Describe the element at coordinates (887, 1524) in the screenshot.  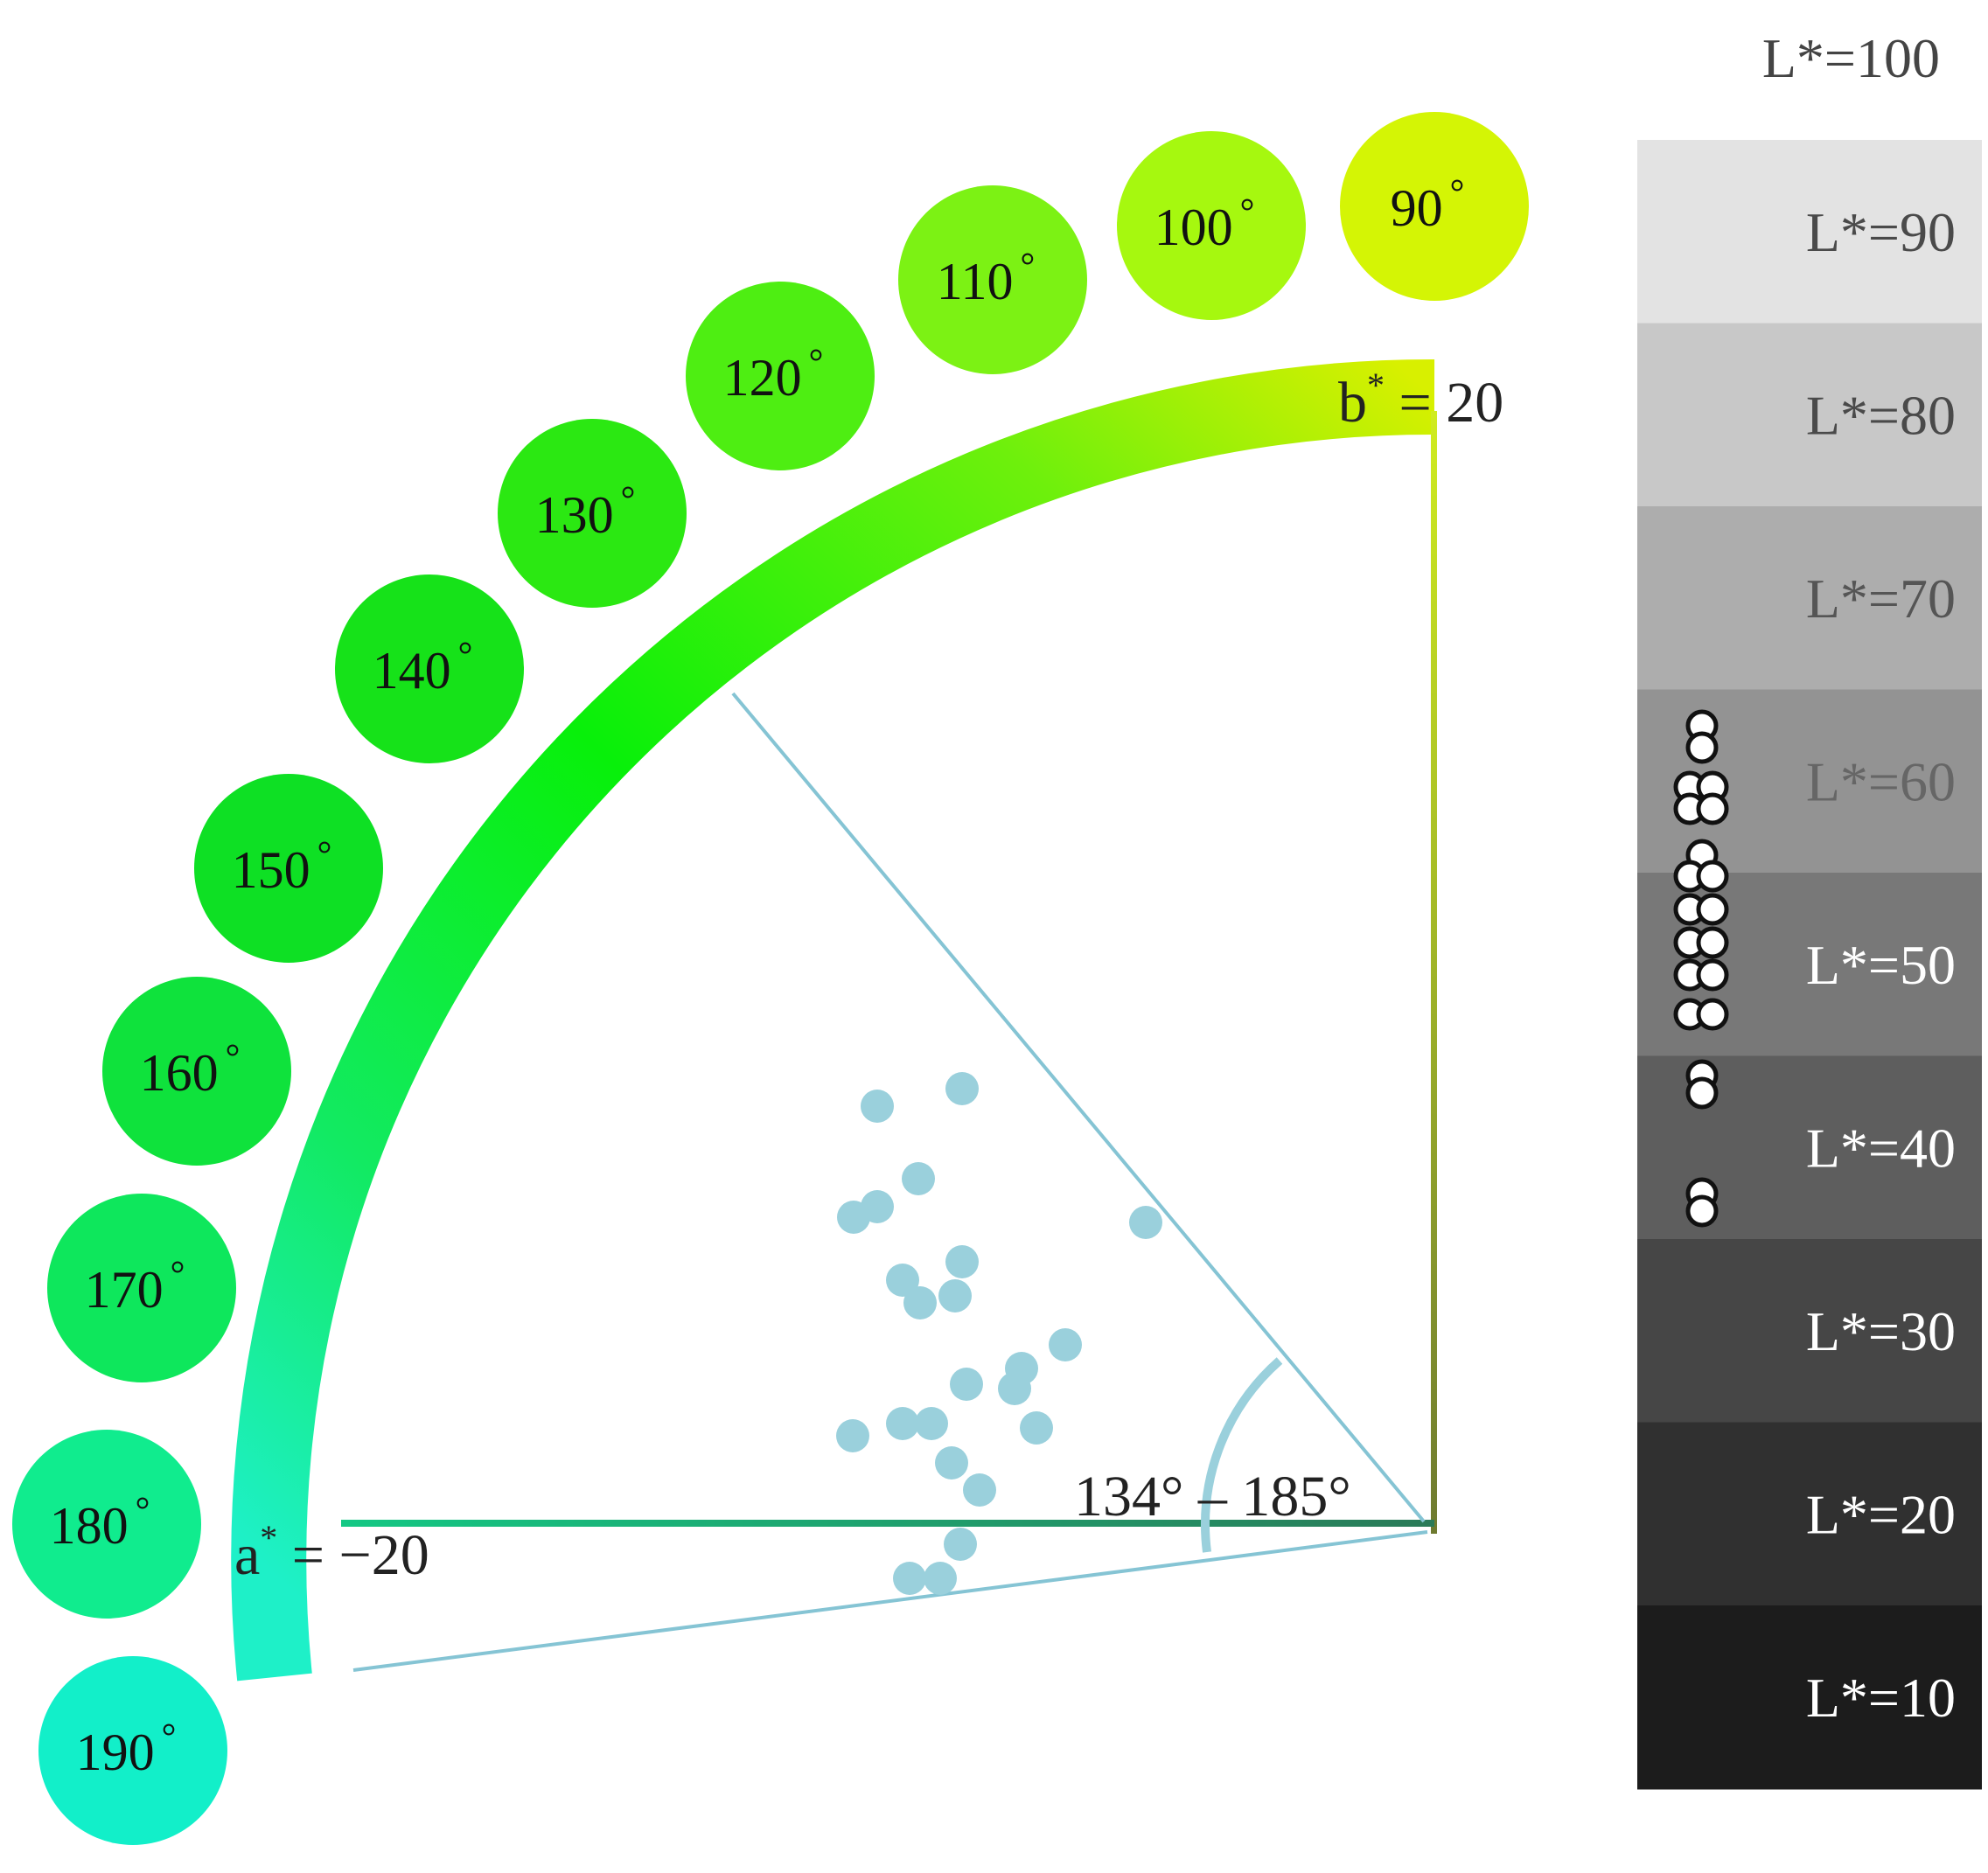
I see `a-axis-line` at that location.